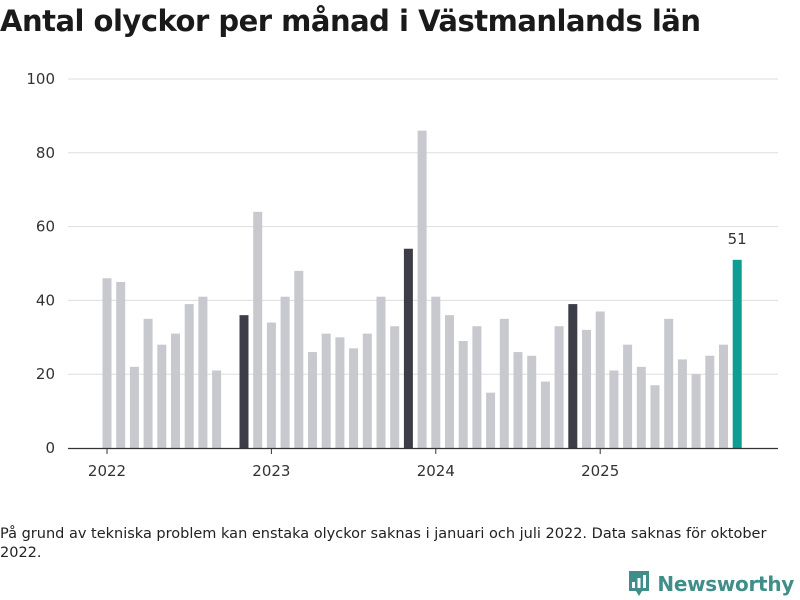  I want to click on x-tick-label: 2025, so click(600, 471).